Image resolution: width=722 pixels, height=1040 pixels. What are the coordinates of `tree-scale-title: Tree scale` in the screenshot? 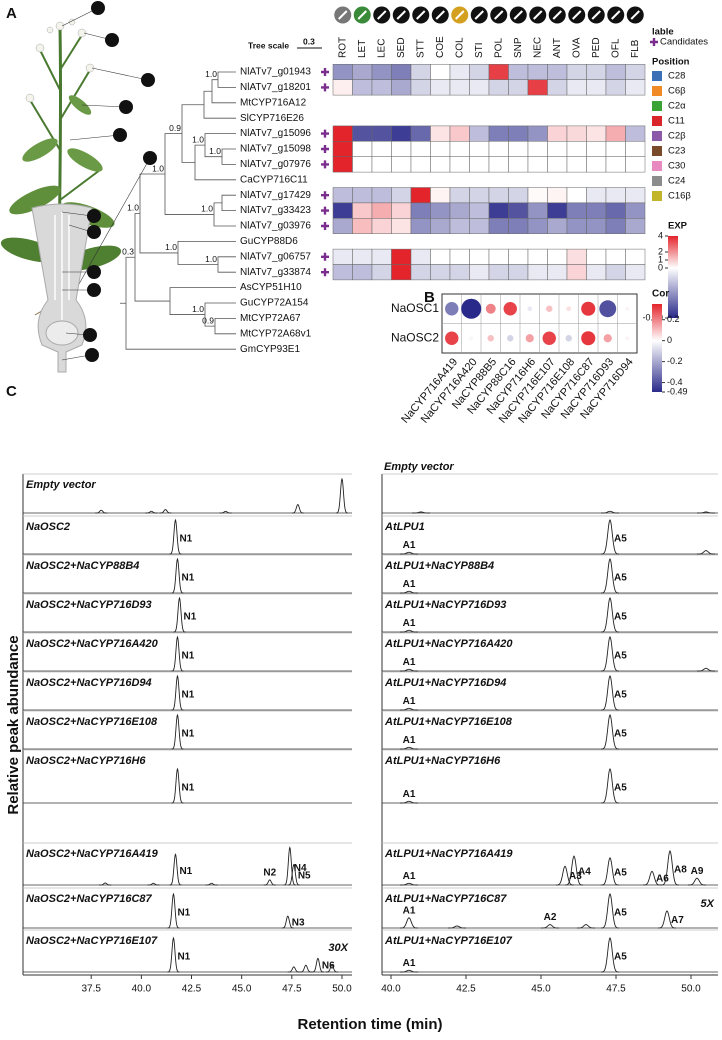 It's located at (268, 45).